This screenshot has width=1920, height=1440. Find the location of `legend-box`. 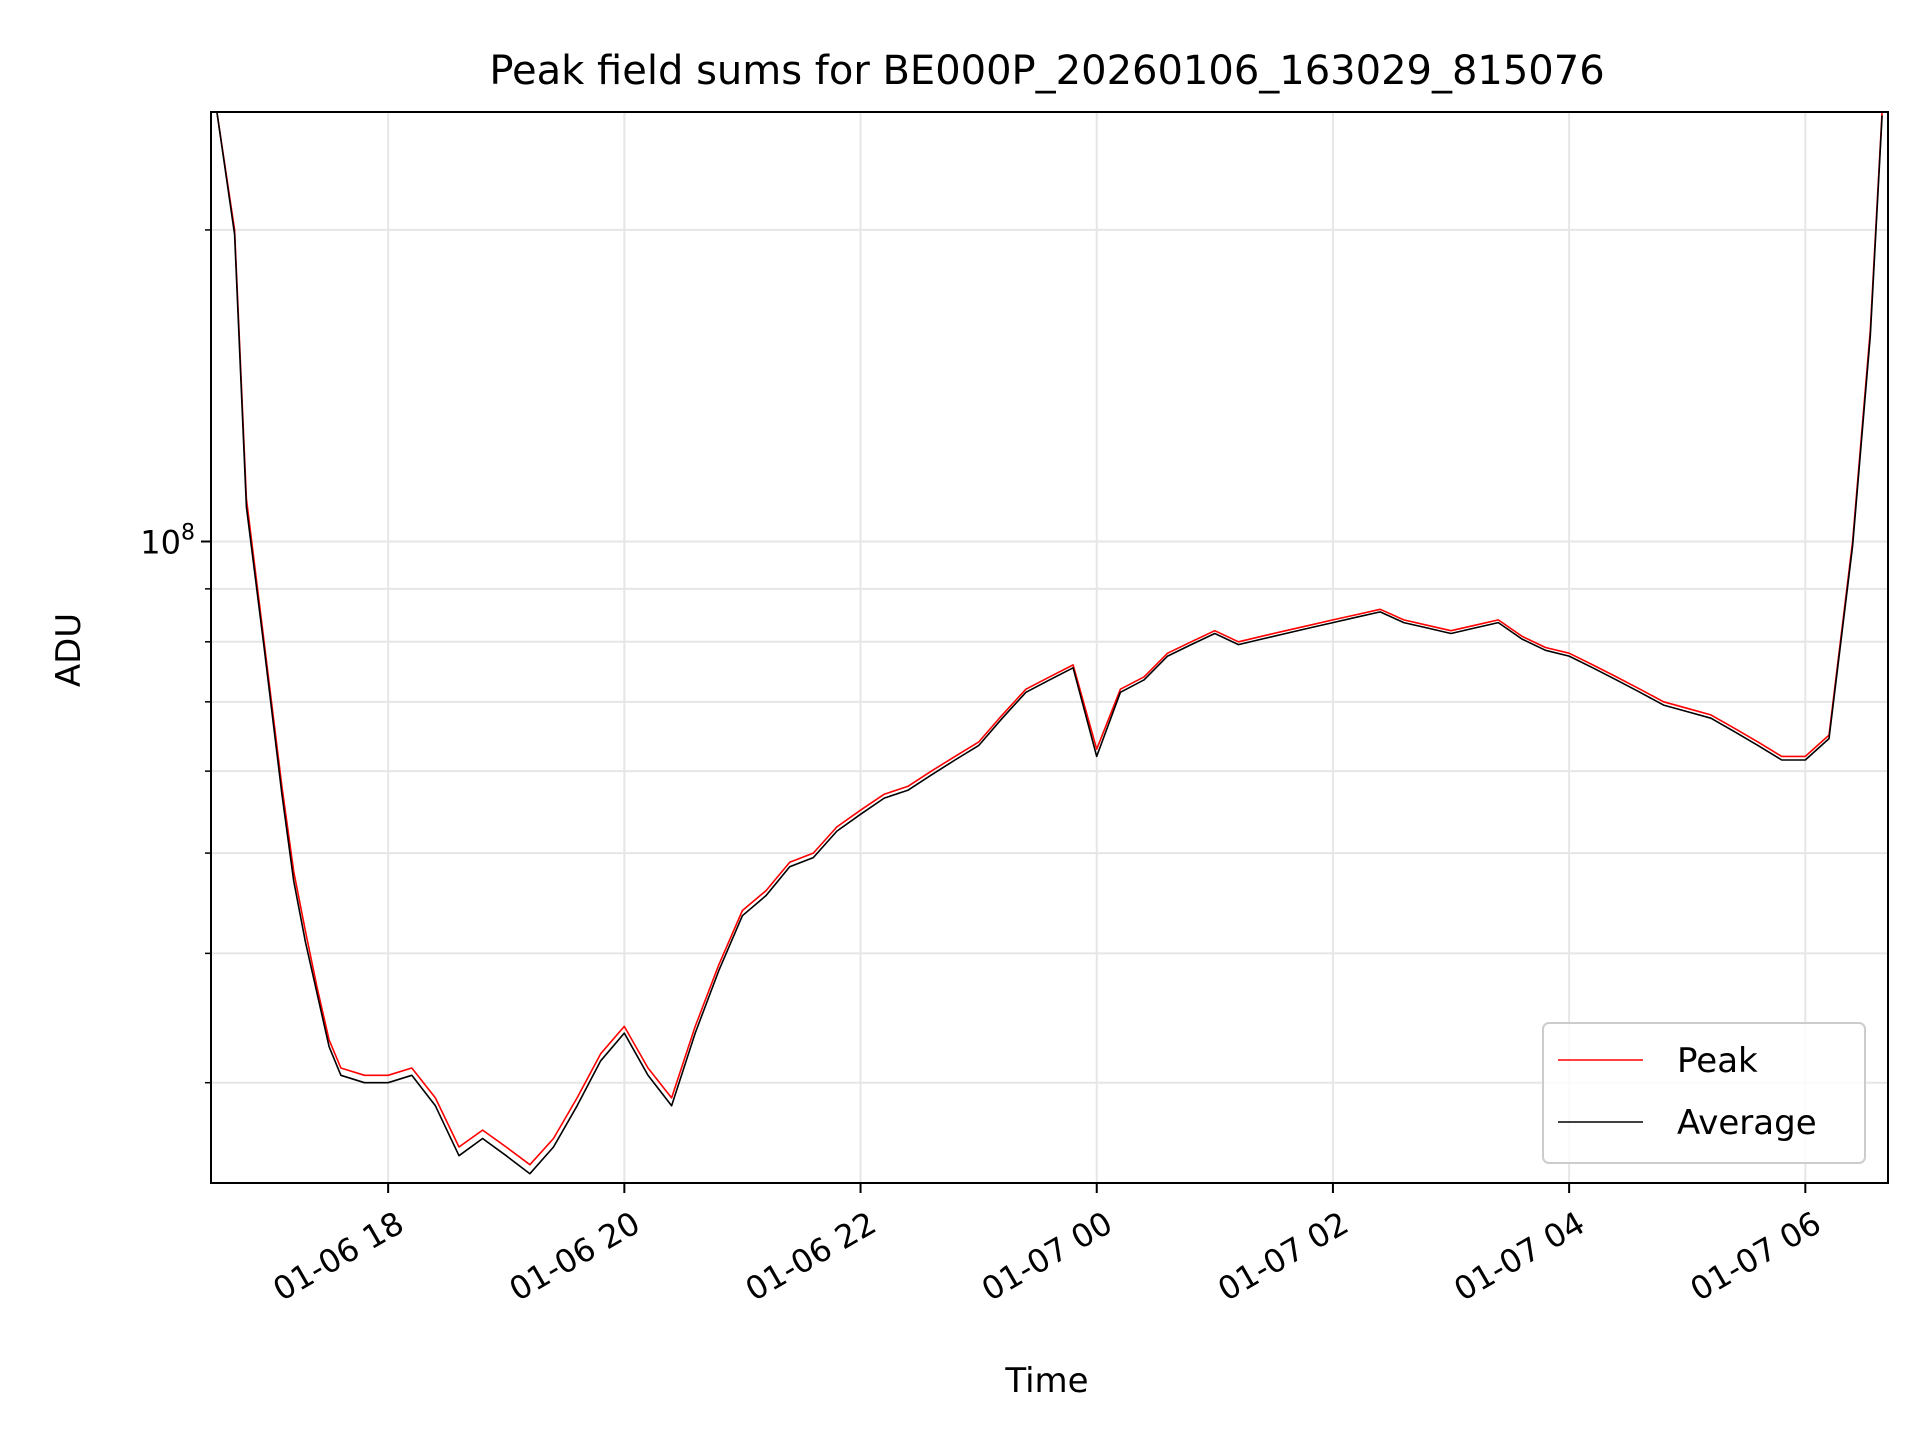

legend-box is located at coordinates (1704, 1093).